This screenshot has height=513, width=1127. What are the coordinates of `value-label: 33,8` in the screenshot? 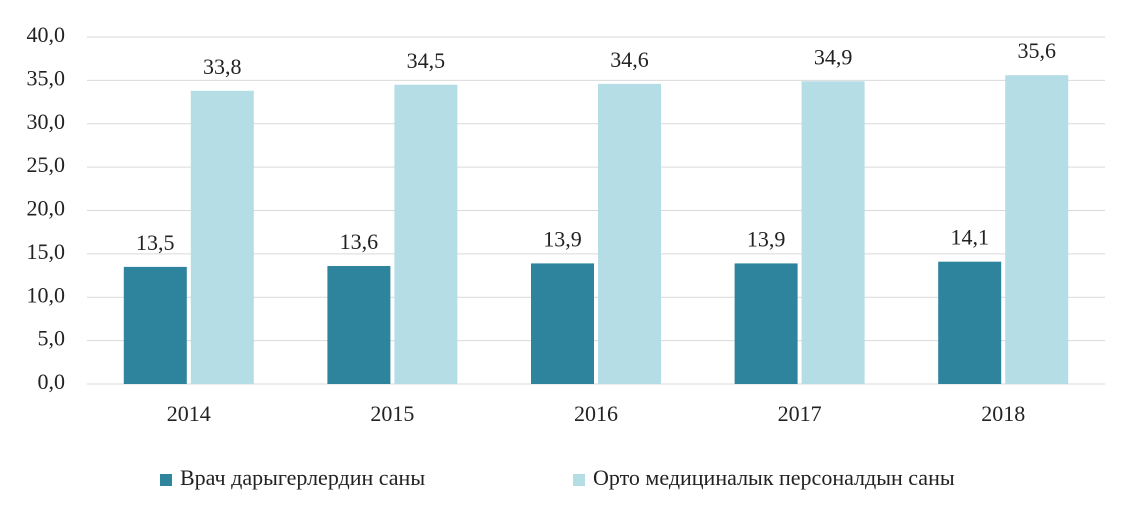 It's located at (222, 66).